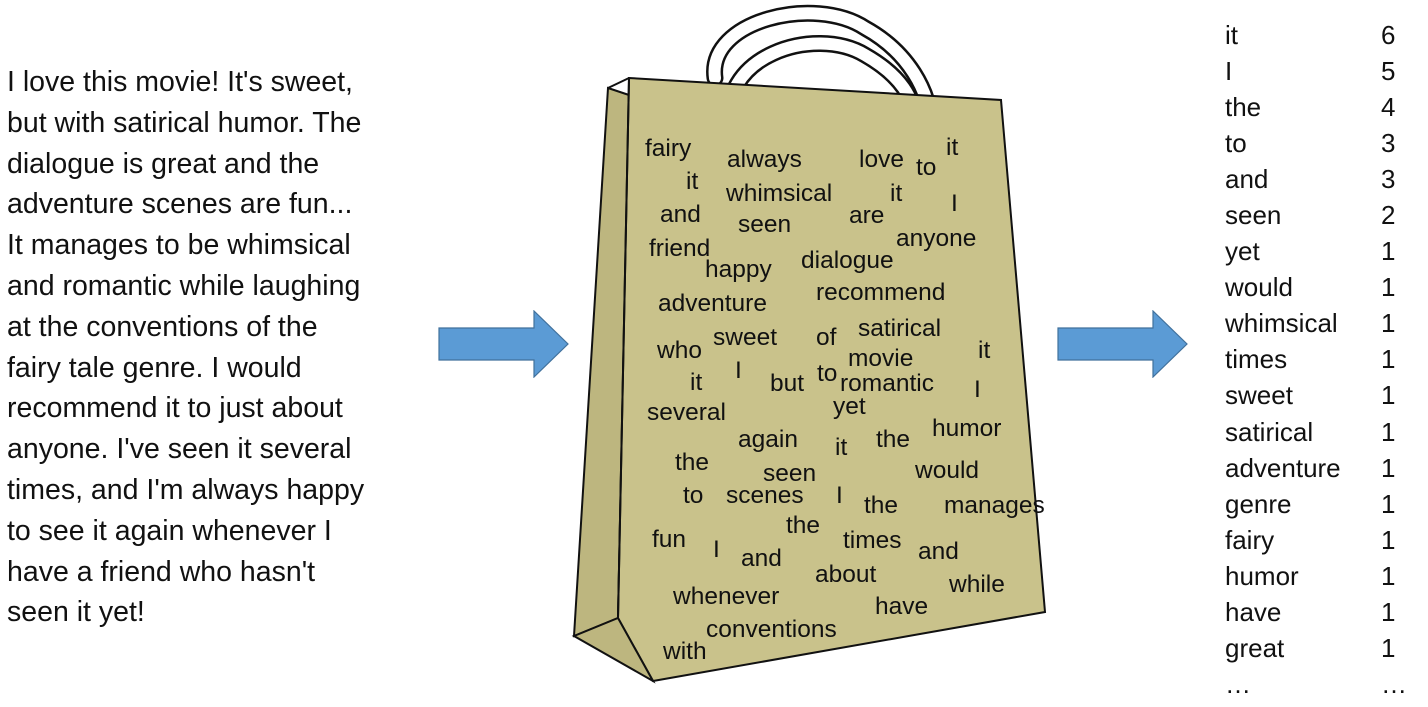 The width and height of the screenshot is (1428, 707). What do you see at coordinates (1325, 576) in the screenshot?
I see `count-row: humor 1` at bounding box center [1325, 576].